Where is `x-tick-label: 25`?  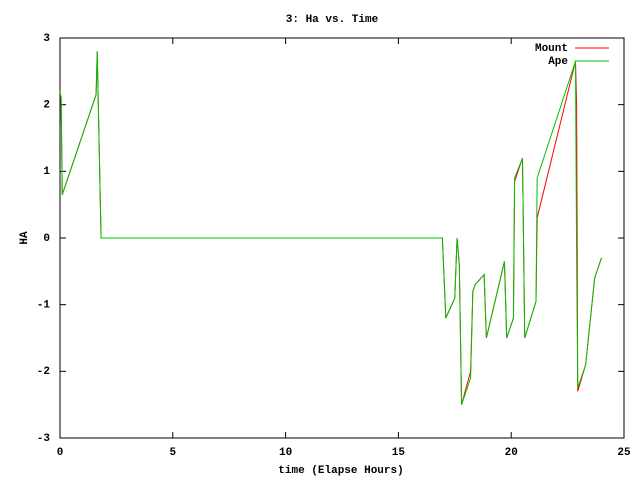
x-tick-label: 25 is located at coordinates (624, 453).